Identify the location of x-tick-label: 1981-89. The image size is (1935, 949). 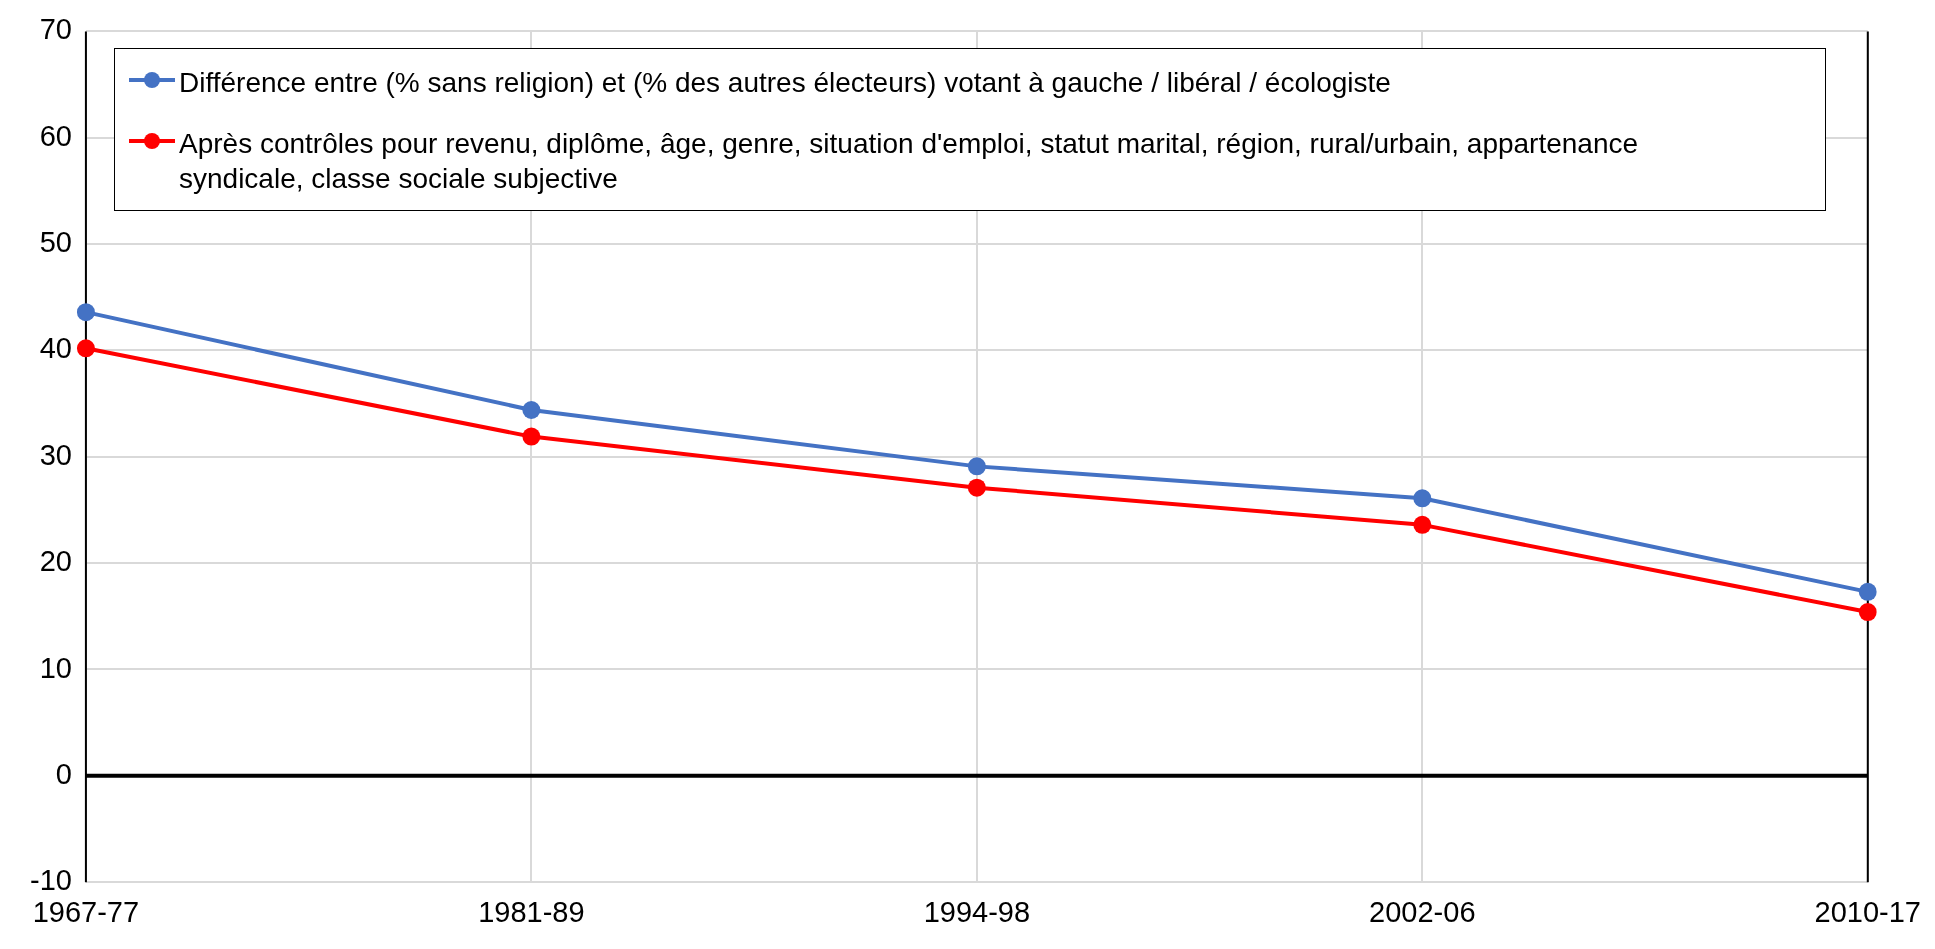
(531, 911).